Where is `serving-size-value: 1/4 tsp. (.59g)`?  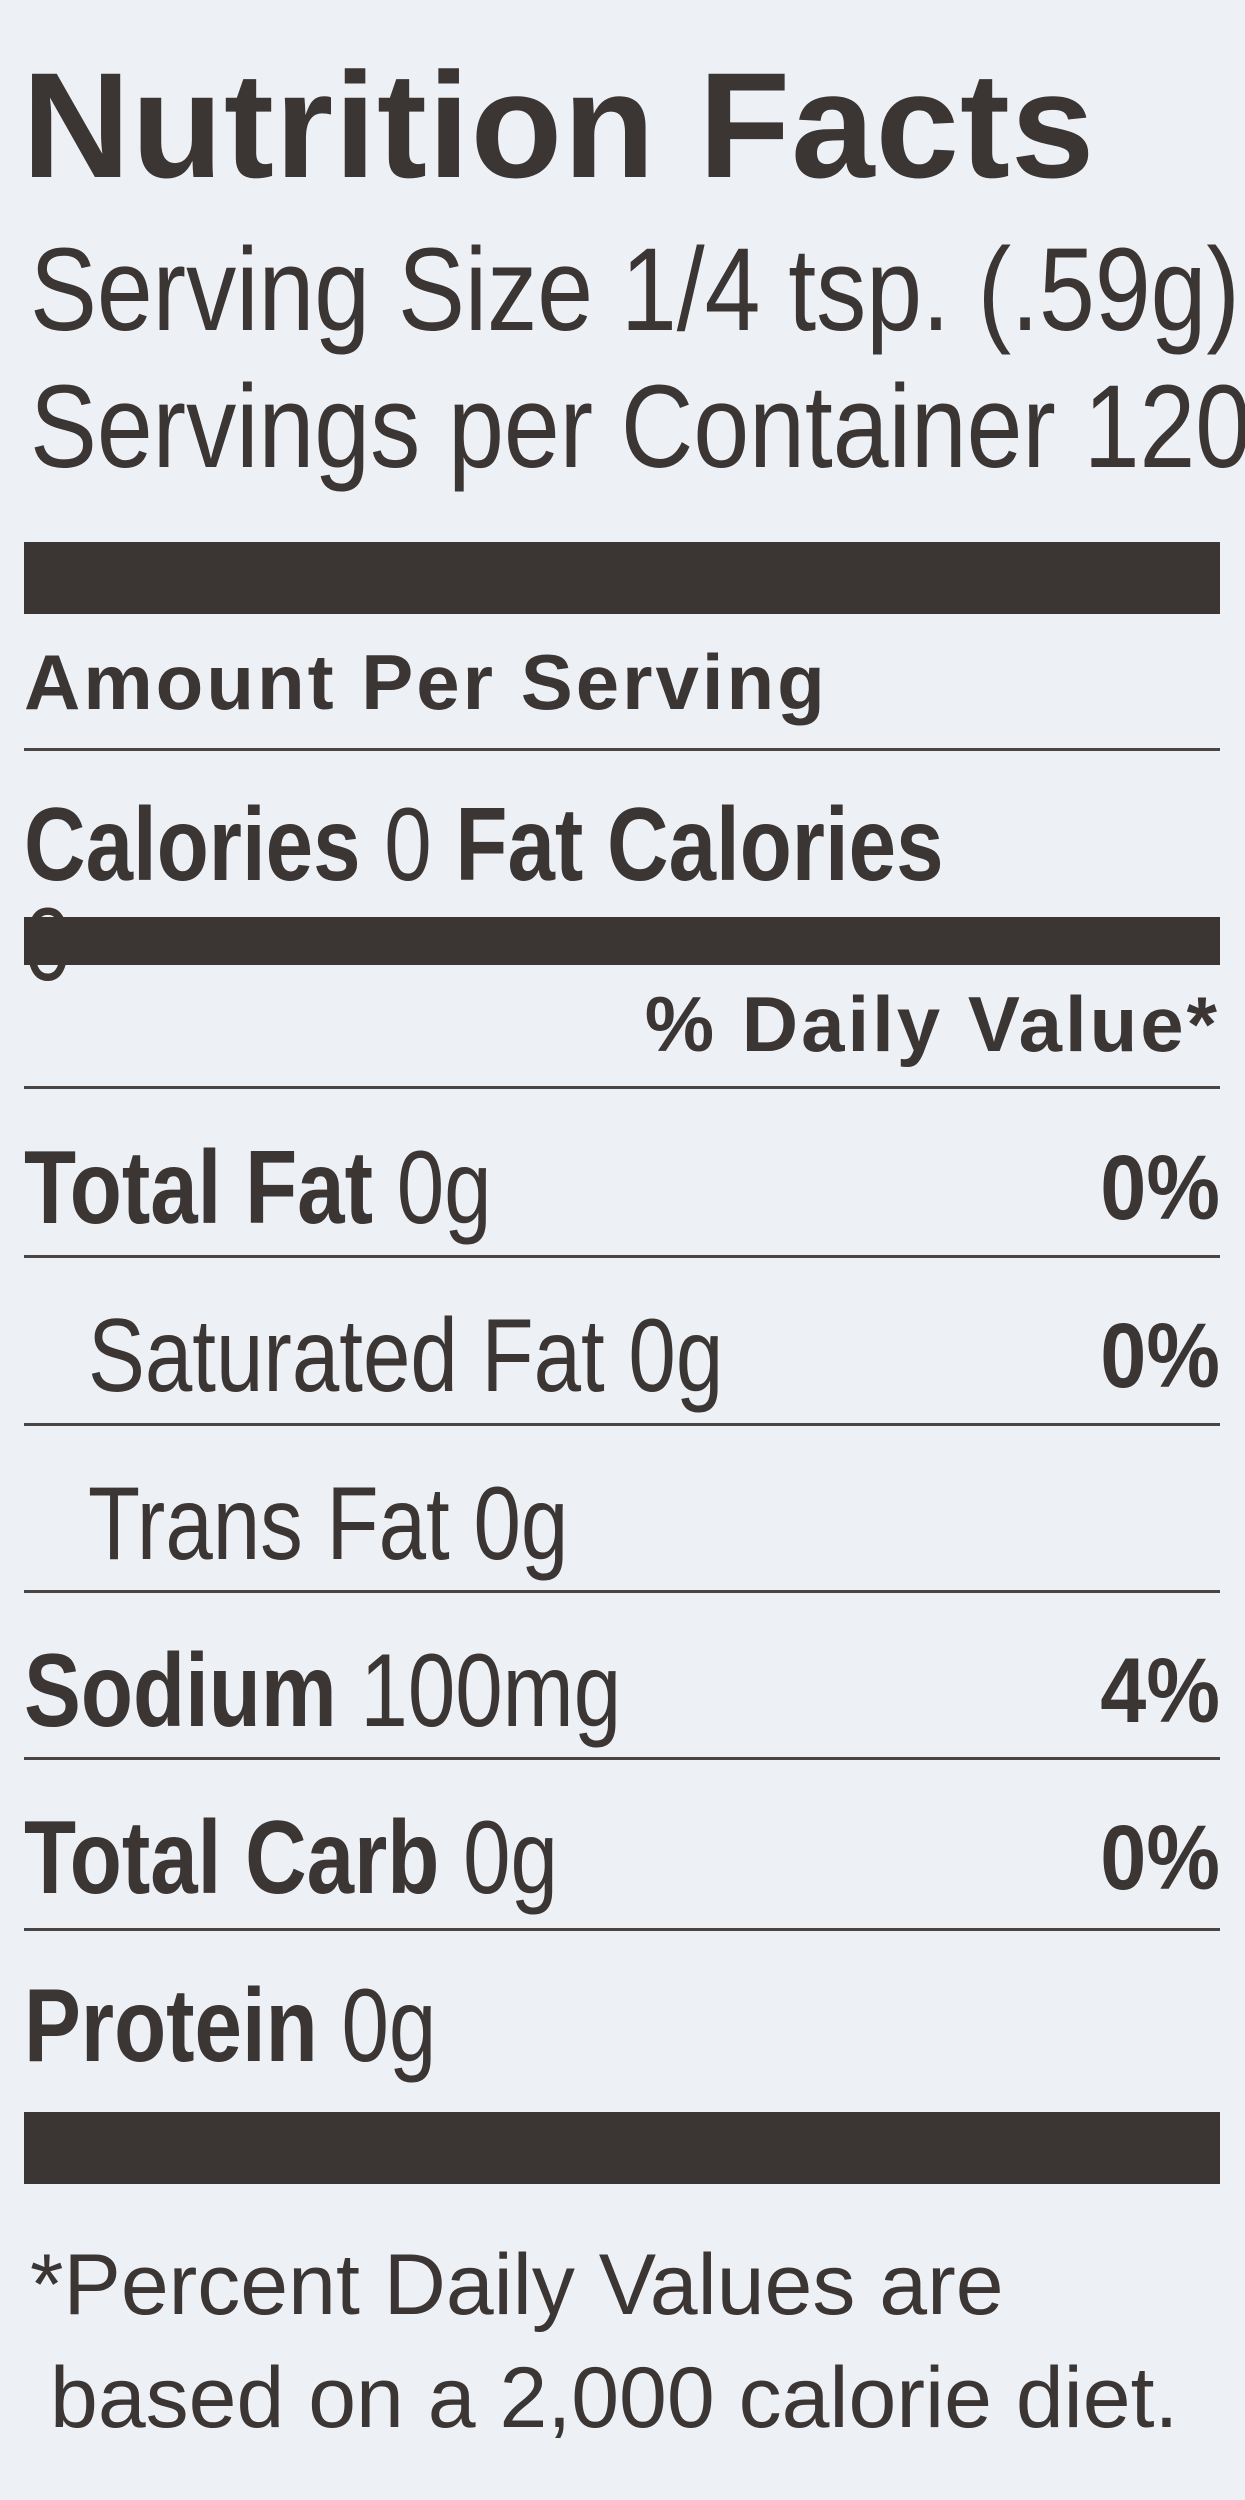
serving-size-value: 1/4 tsp. (.59g) is located at coordinates (930, 290).